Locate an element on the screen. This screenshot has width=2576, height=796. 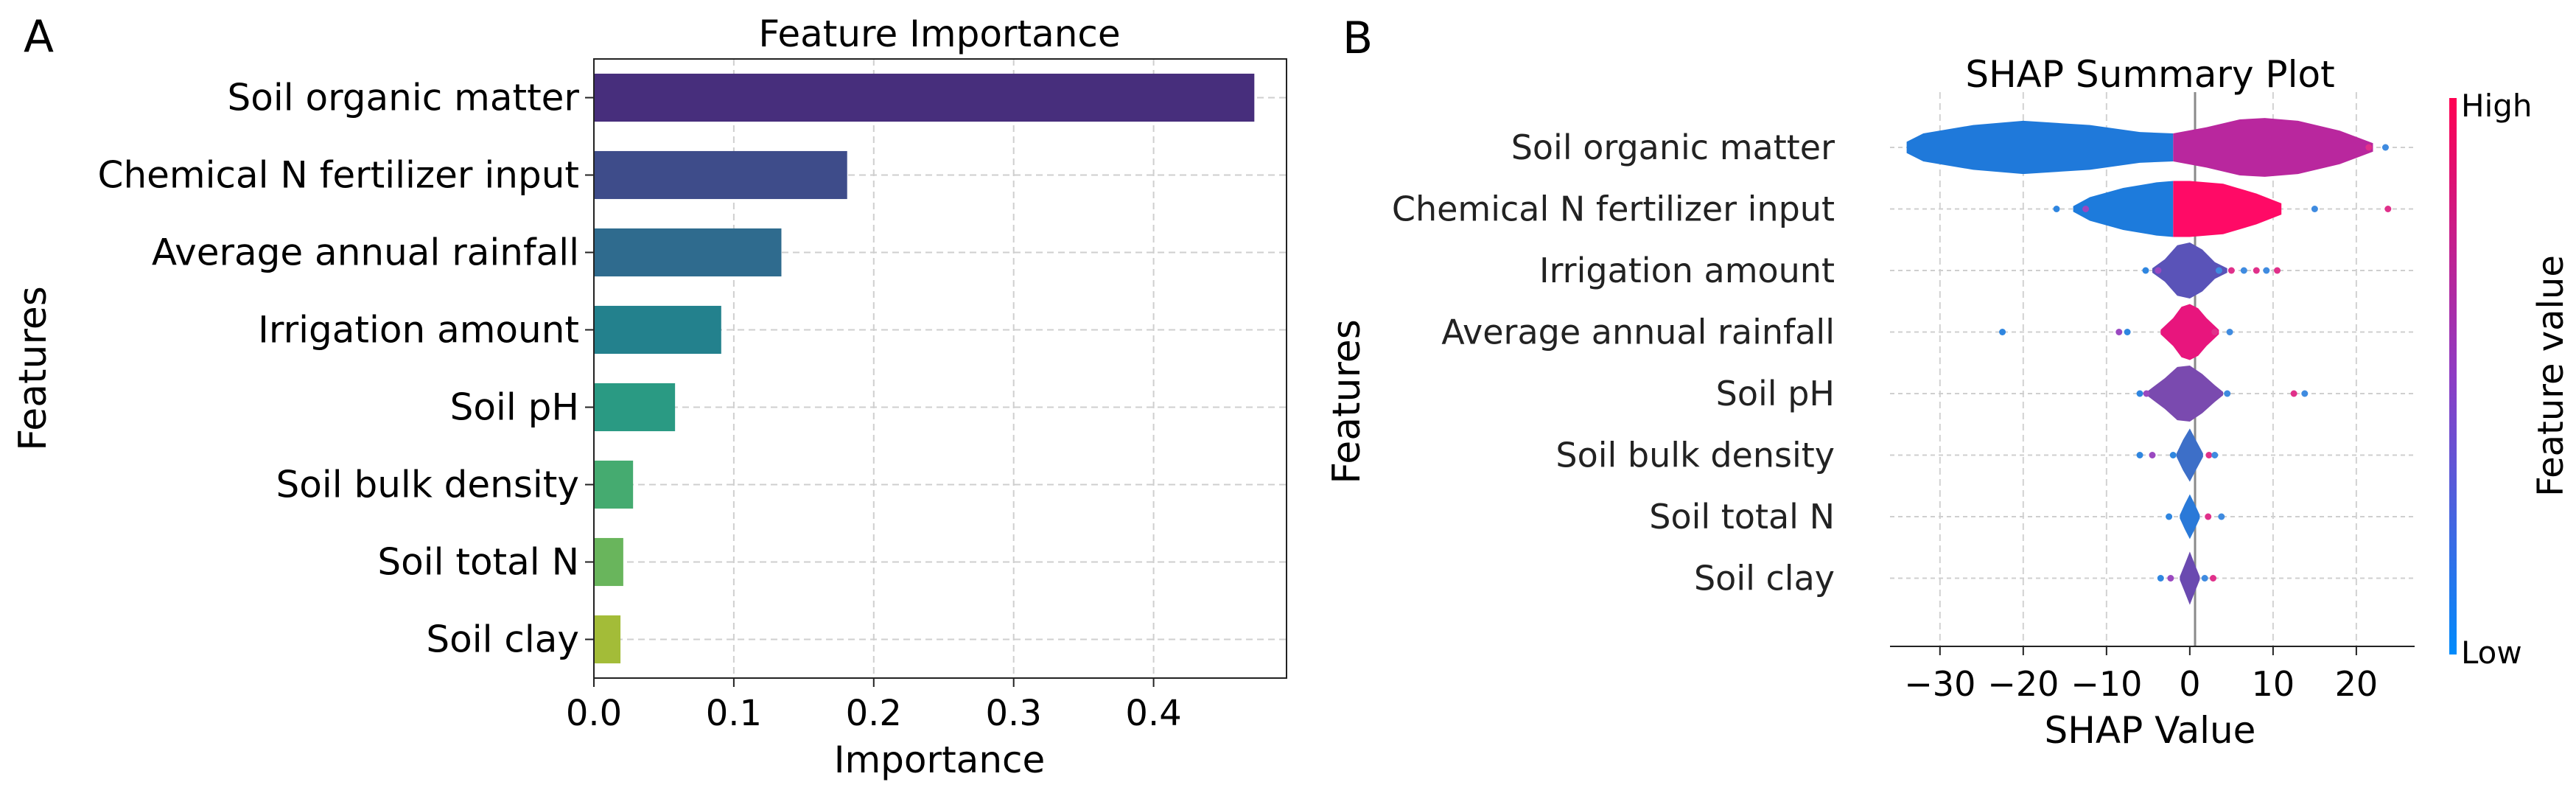
y-tick-label-b: Irrigation amount is located at coordinates (1687, 270).